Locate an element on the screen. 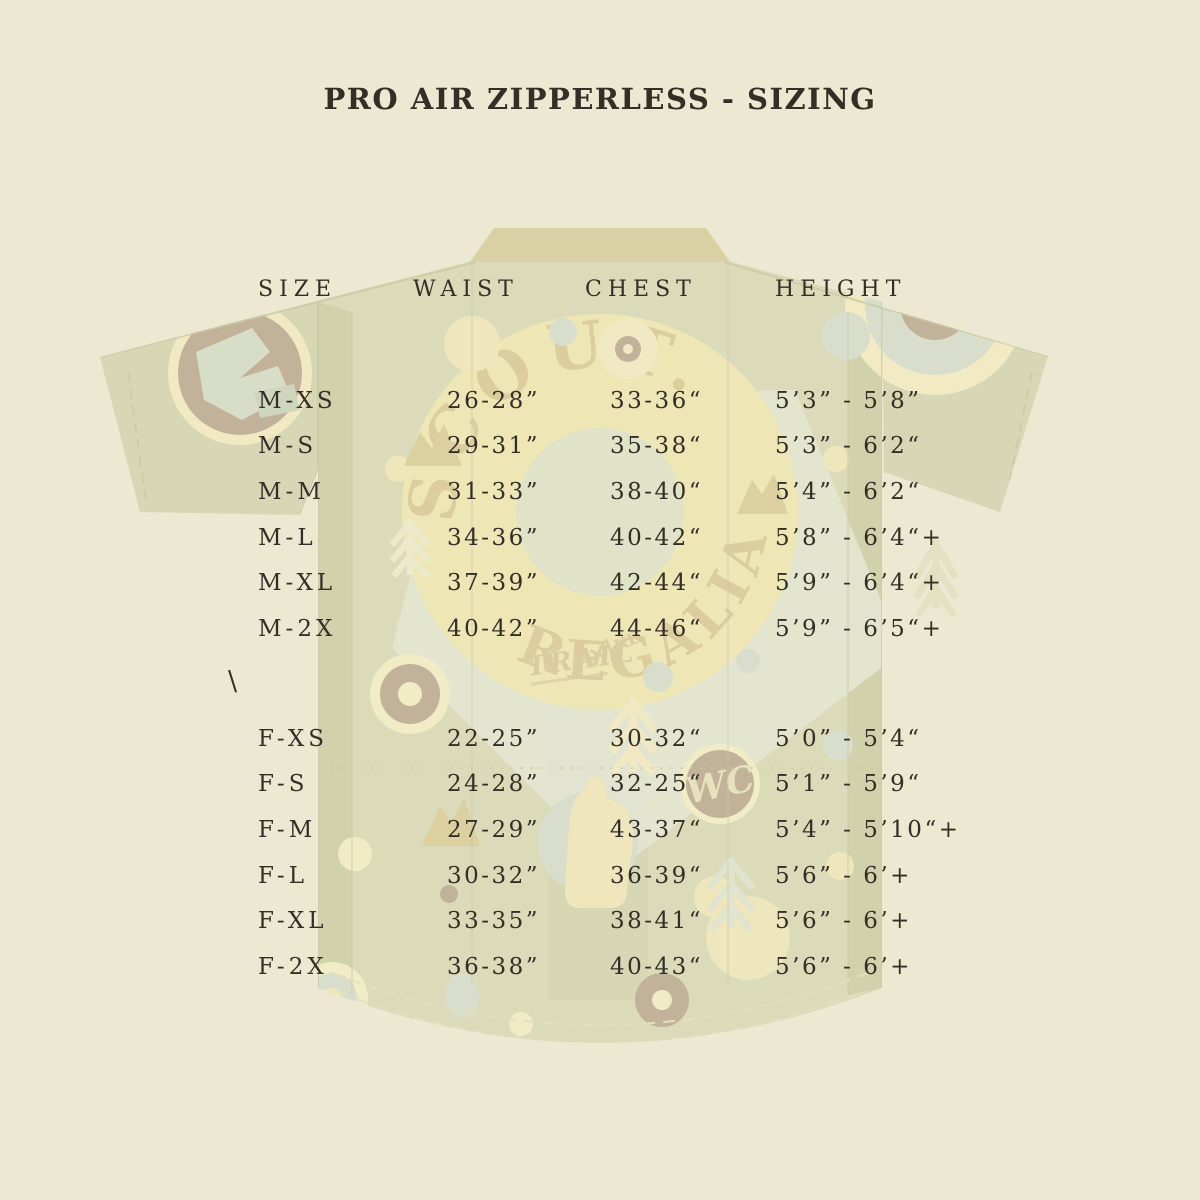  chest-cell: 36-39“ is located at coordinates (657, 875).